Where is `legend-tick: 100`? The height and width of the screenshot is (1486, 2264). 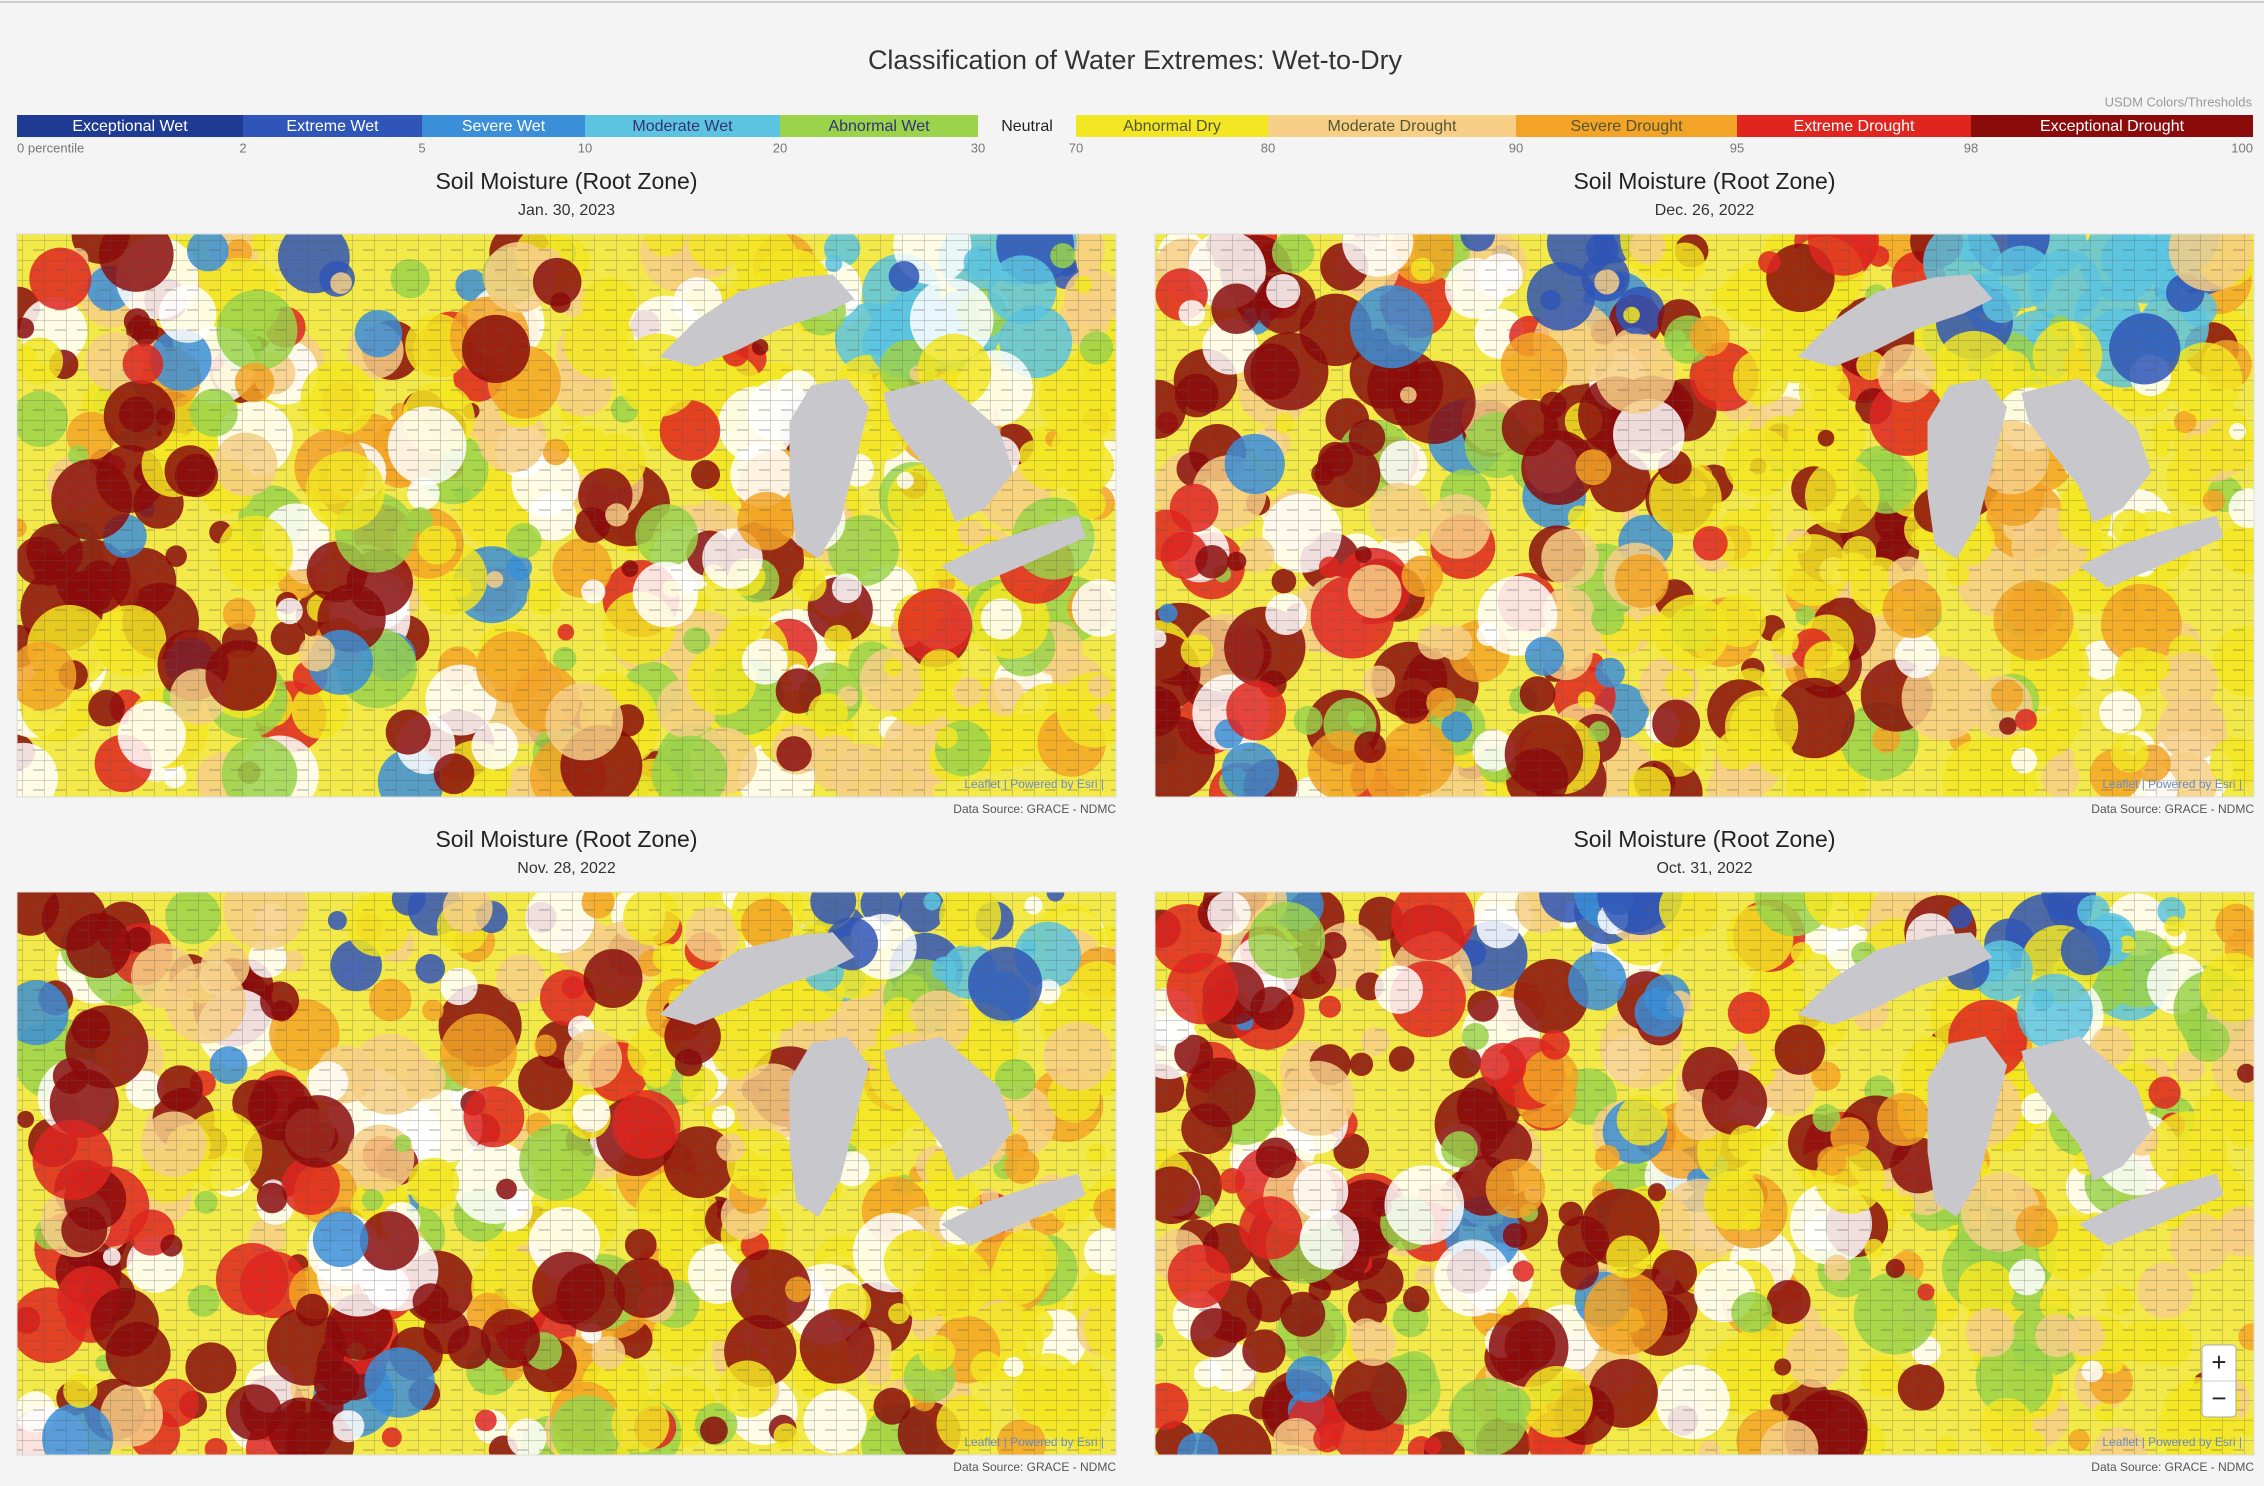 legend-tick: 100 is located at coordinates (2242, 147).